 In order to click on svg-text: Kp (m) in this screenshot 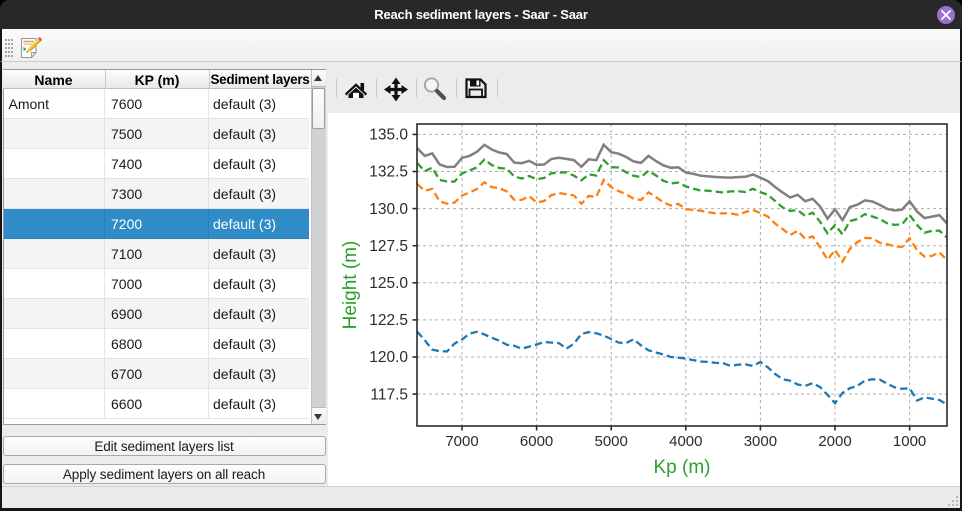, I will do `click(682, 467)`.